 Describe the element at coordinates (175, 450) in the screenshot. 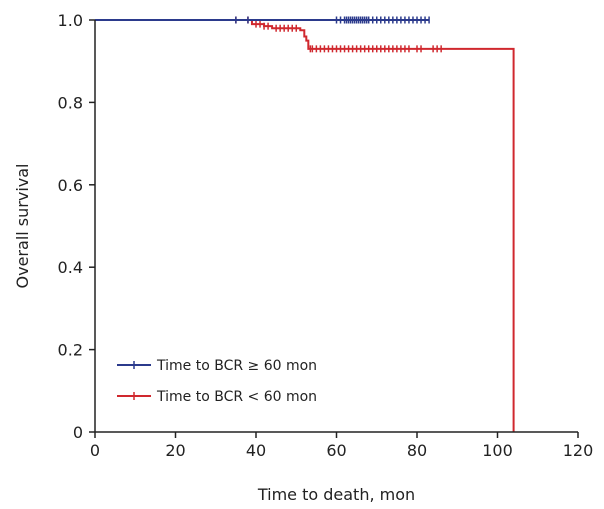

I see `x-tick-label: 20` at that location.